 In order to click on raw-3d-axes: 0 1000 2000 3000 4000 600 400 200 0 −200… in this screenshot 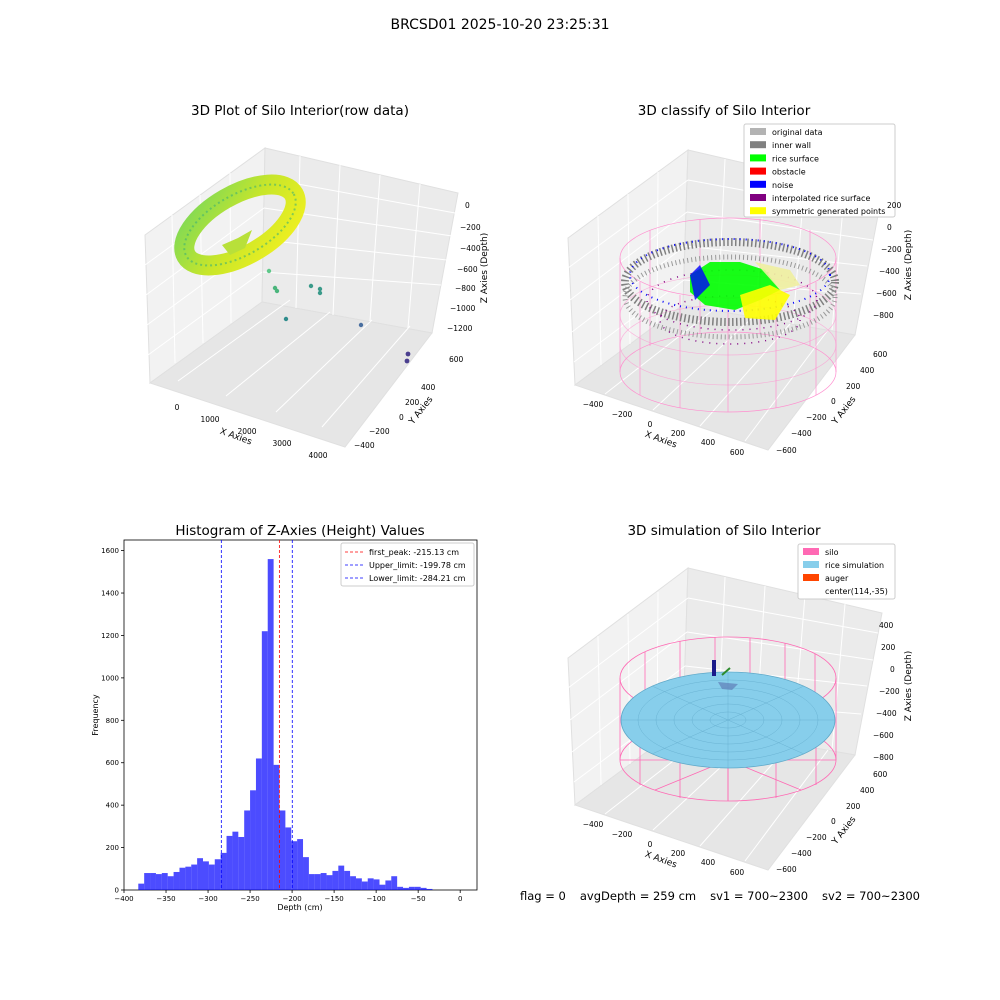, I will do `click(317, 303)`.